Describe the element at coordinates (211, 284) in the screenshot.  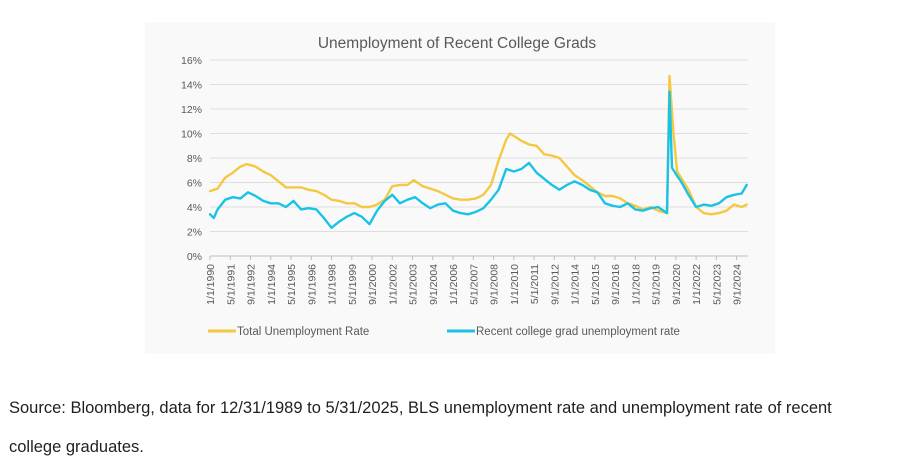
I see `x-tick-label: 1/1/1990` at that location.